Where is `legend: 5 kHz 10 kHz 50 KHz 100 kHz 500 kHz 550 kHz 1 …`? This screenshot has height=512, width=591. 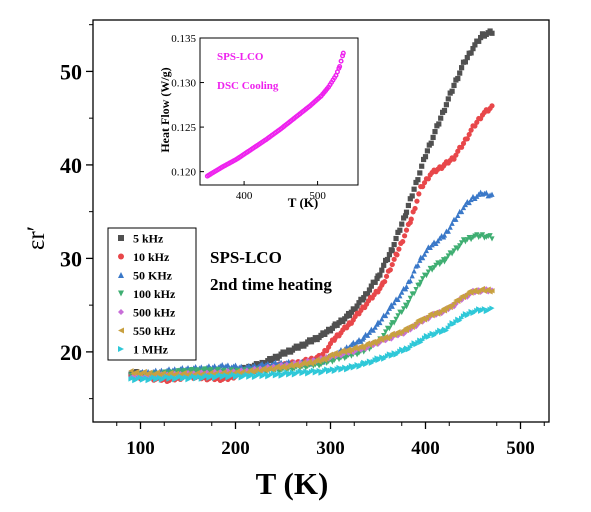
legend: 5 kHz 10 kHz 50 KHz 100 kHz 500 kHz 550 kHz 1 … is located at coordinates (147, 294).